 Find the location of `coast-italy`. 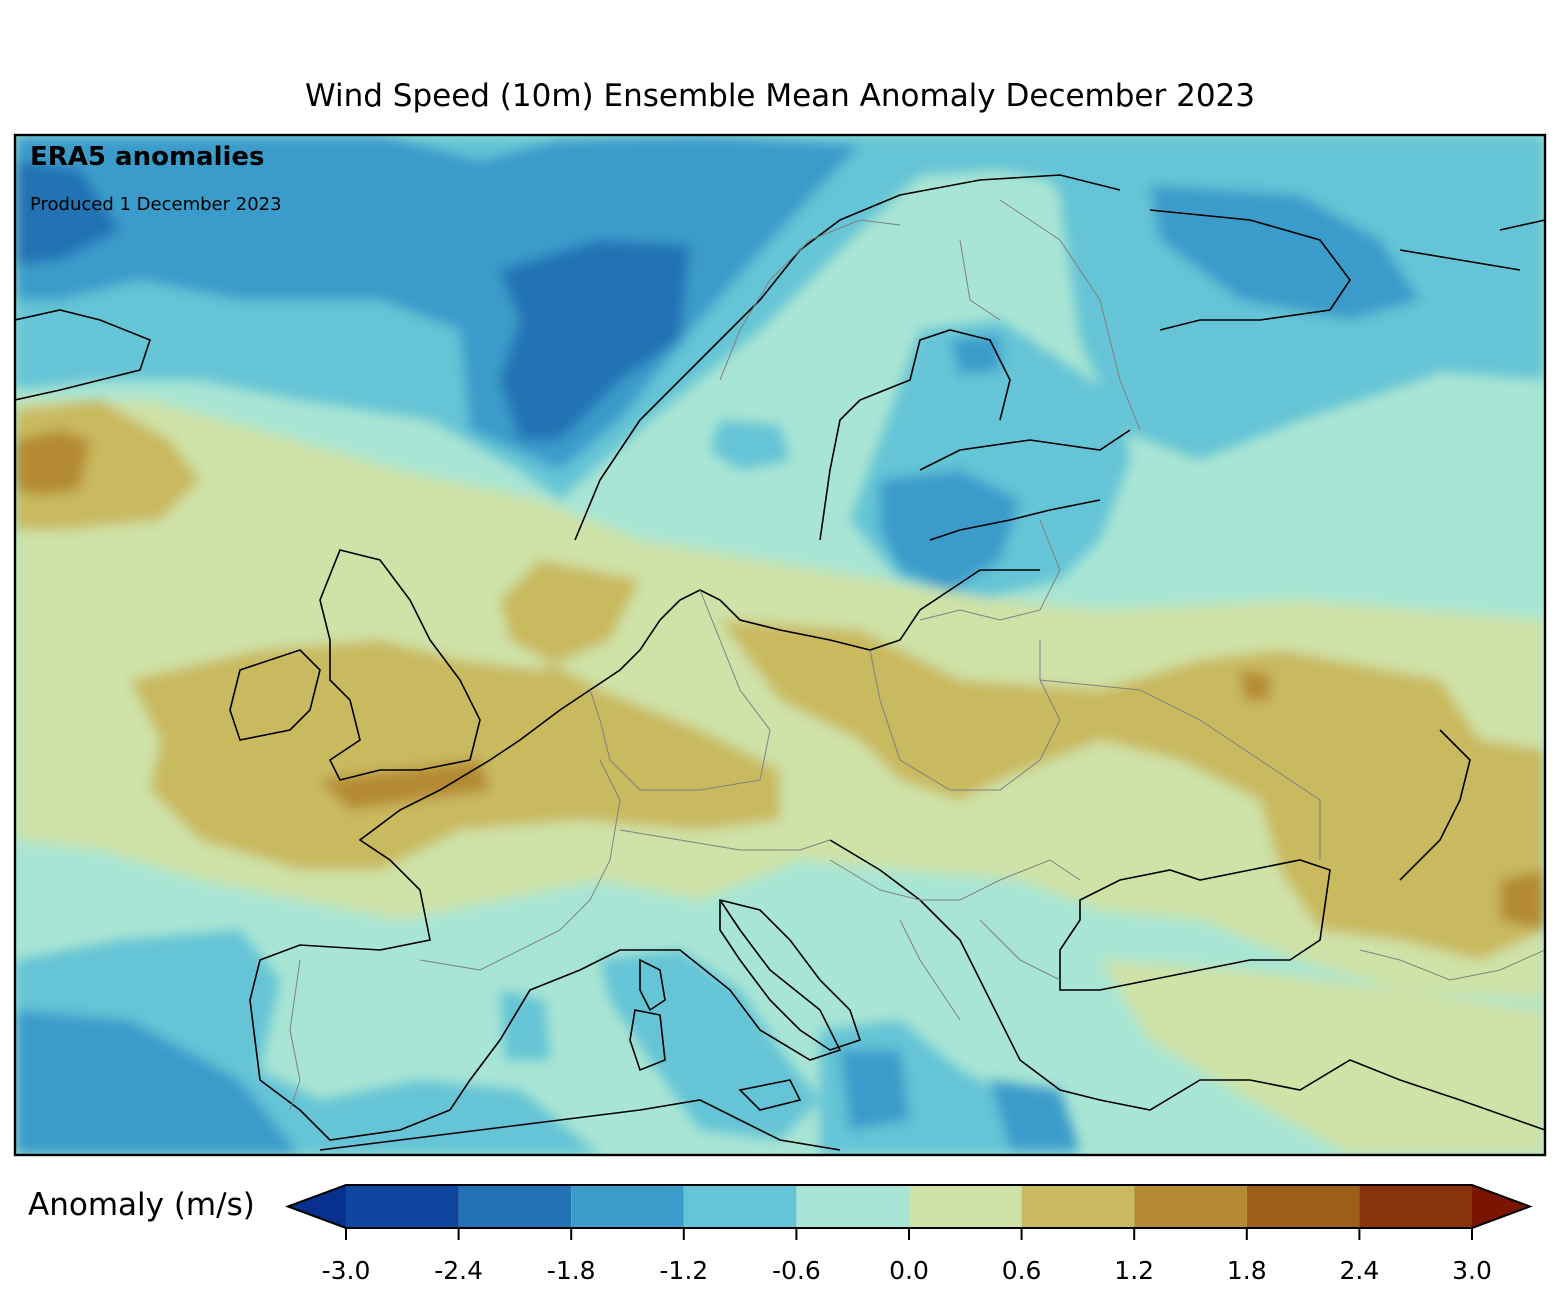

coast-italy is located at coordinates (790, 974).